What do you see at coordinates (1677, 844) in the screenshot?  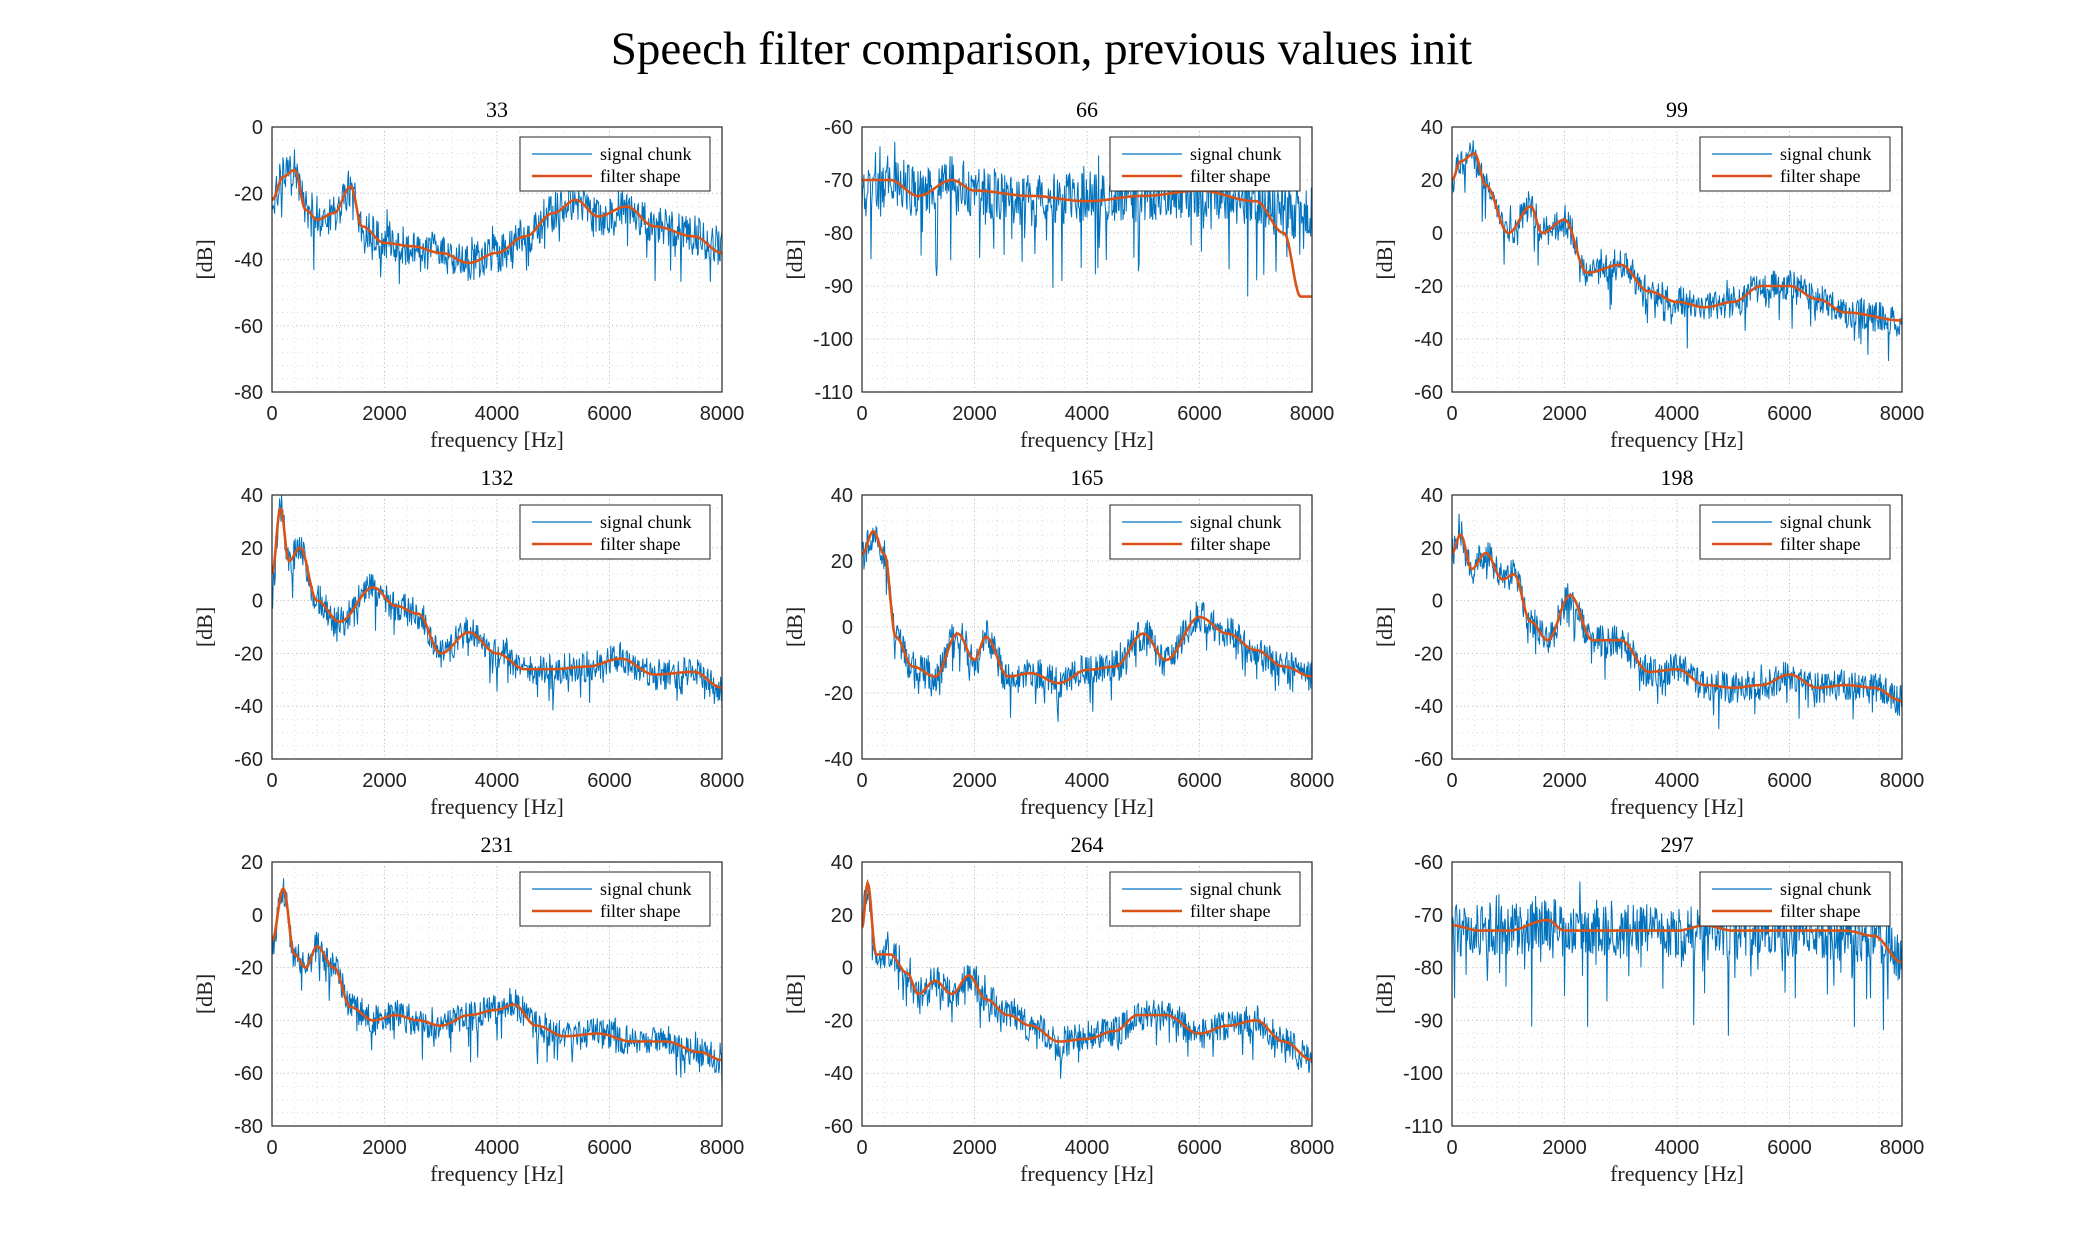 I see `panel-title: 297` at bounding box center [1677, 844].